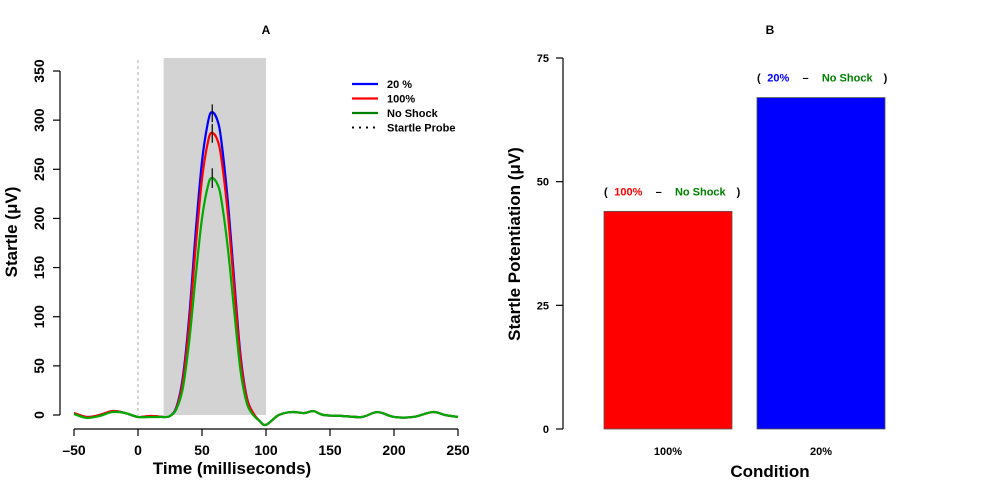 The width and height of the screenshot is (1007, 503). I want to click on x-tick-label: 200, so click(394, 450).